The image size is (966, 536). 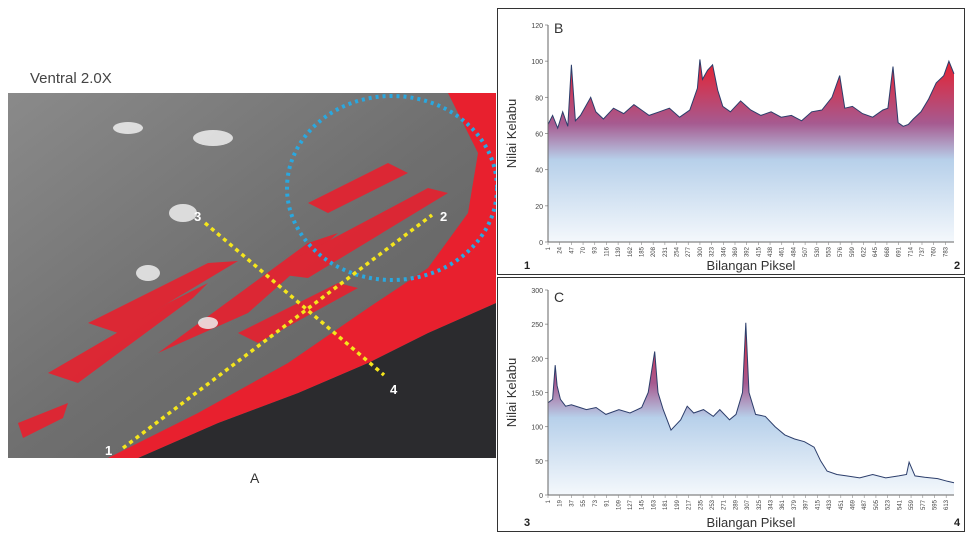 What do you see at coordinates (539, 135) in the screenshot?
I see `y-tick-label: 60` at bounding box center [539, 135].